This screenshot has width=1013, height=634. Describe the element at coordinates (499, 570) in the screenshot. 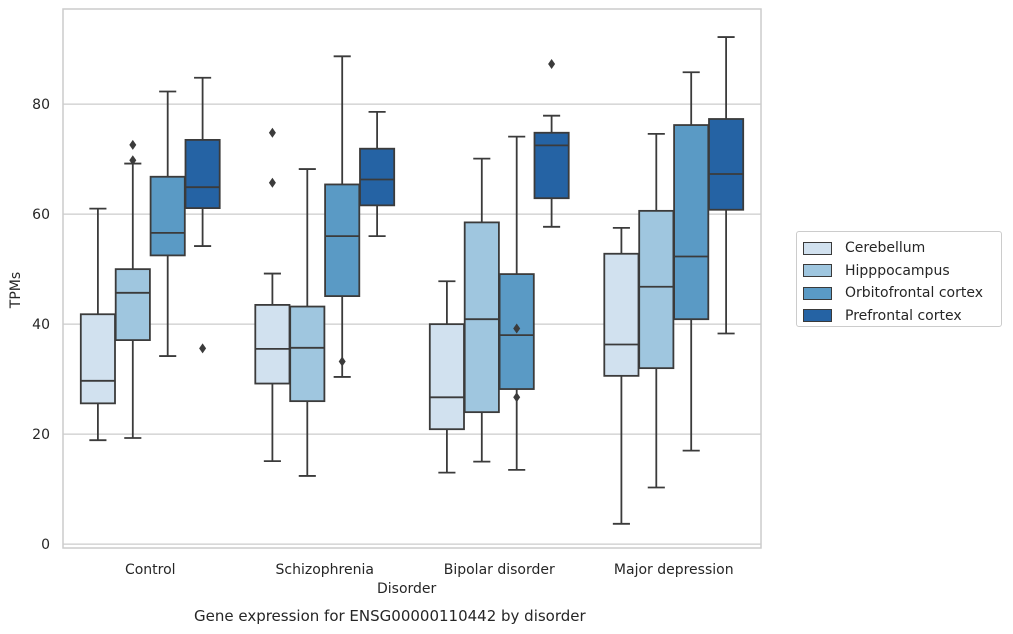

I see `x-tick-label-bipolar-disorder: Bipolar disorder` at that location.